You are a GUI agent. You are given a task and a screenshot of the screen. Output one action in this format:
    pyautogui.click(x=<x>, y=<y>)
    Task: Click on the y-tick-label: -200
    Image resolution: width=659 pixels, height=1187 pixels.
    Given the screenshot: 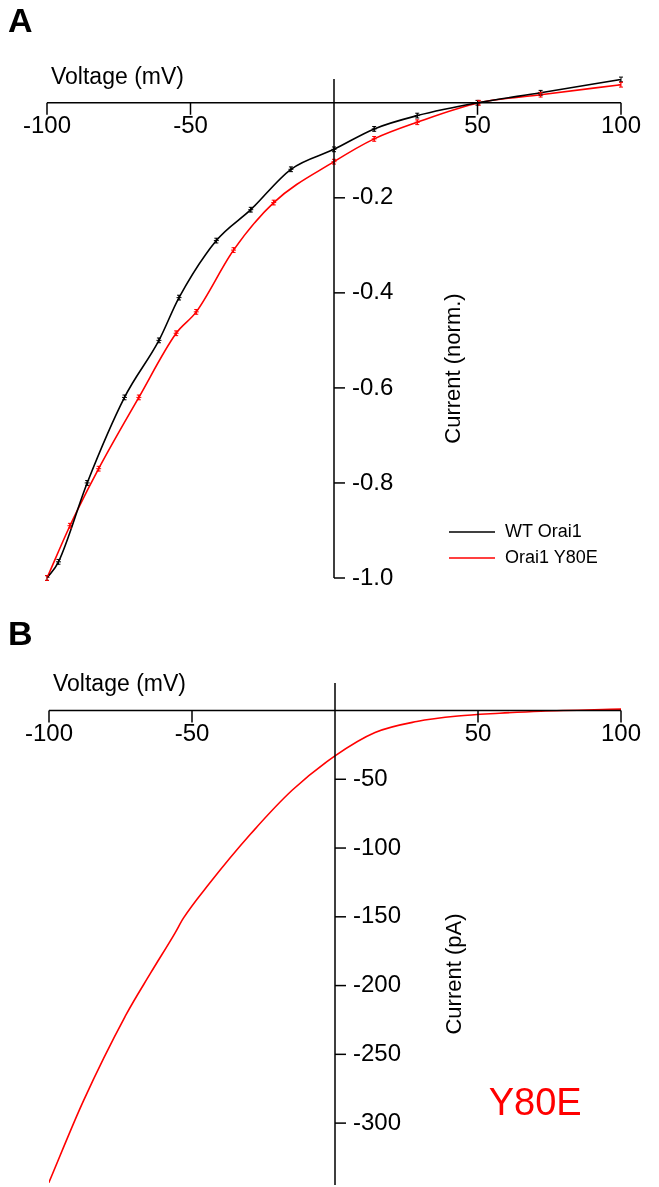 What is the action you would take?
    pyautogui.click(x=377, y=984)
    